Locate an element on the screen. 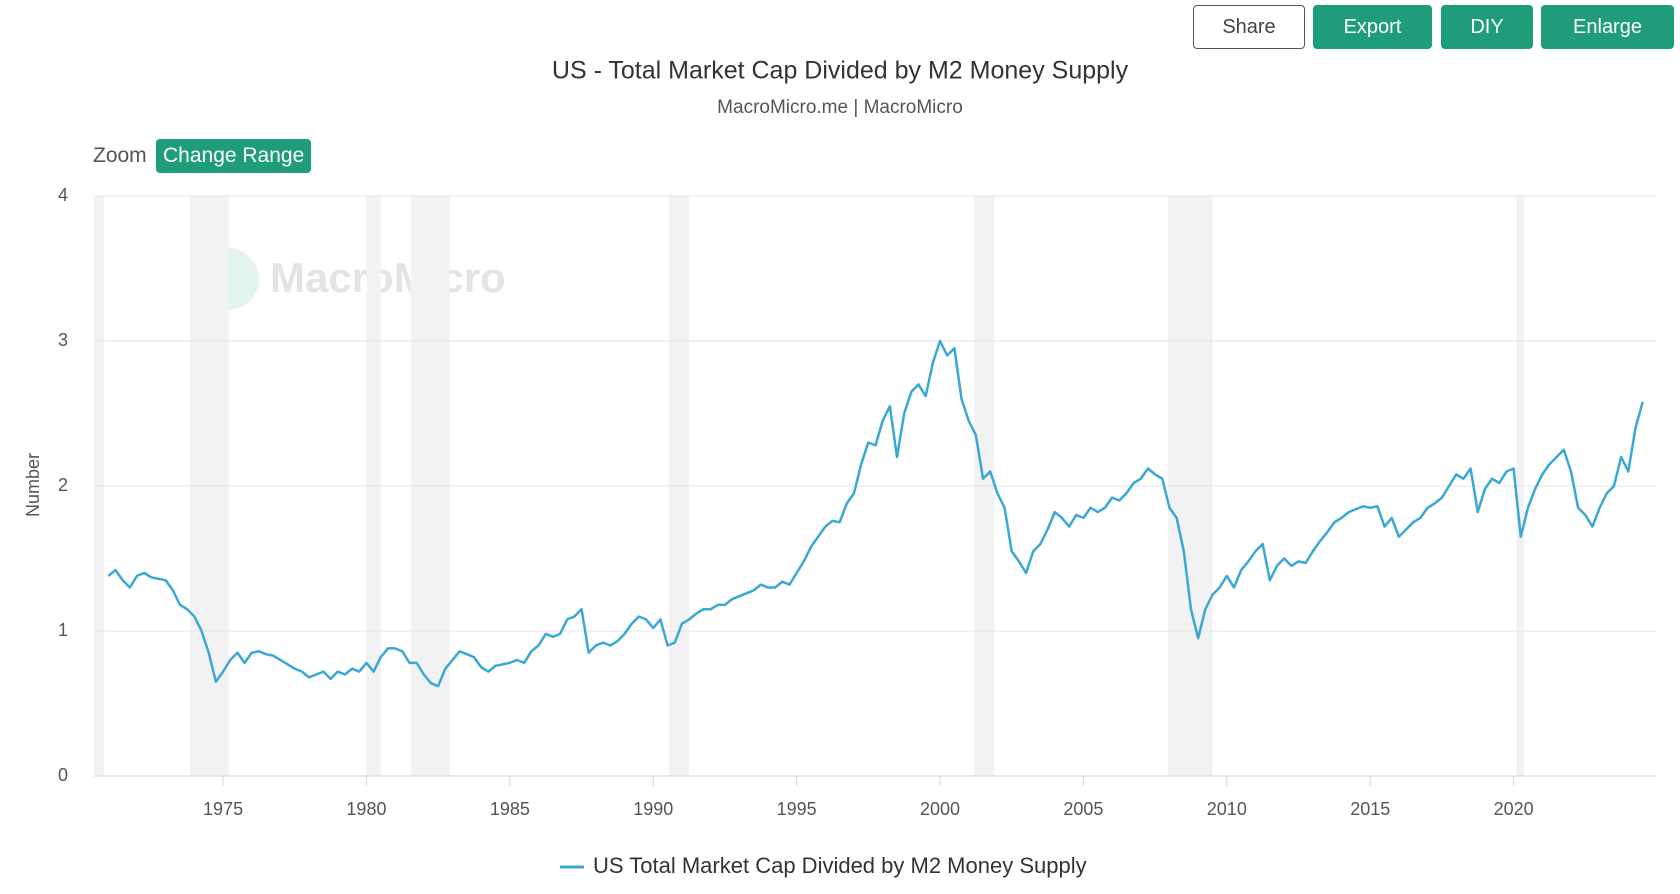 This screenshot has height=894, width=1680. x-tick-label: 2020 is located at coordinates (1514, 809).